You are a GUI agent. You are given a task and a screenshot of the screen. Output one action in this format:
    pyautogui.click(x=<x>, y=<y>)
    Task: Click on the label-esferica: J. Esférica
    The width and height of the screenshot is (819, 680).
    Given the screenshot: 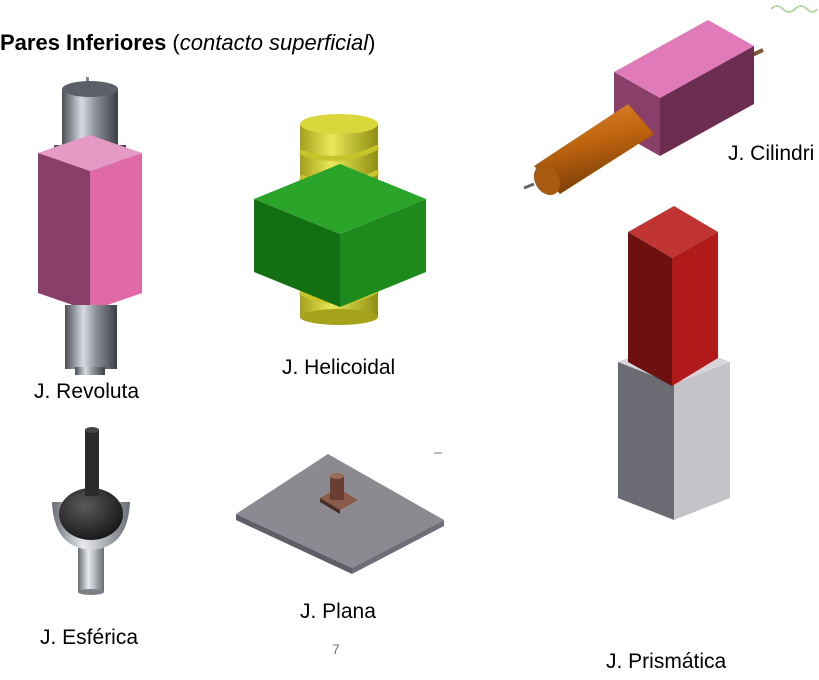 What is the action you would take?
    pyautogui.click(x=89, y=637)
    